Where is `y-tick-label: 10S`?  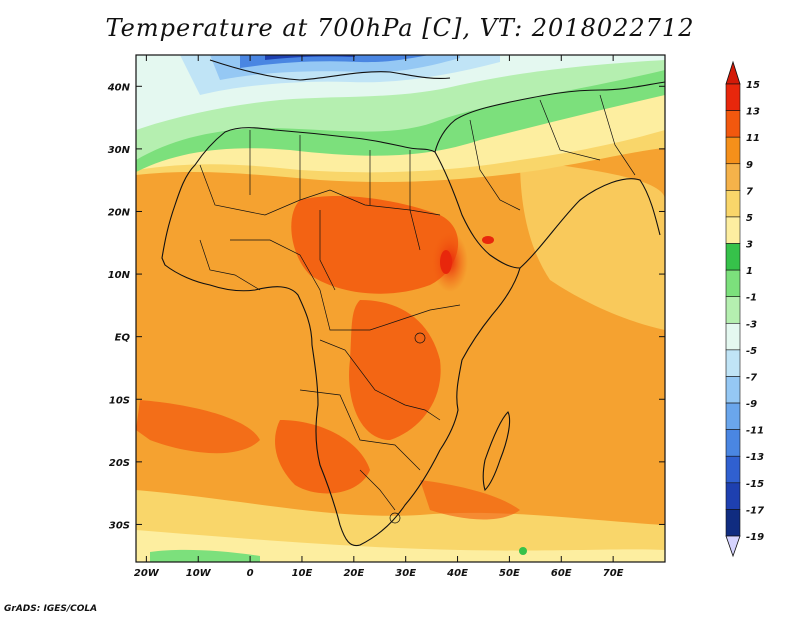 y-tick-label: 10S is located at coordinates (119, 400).